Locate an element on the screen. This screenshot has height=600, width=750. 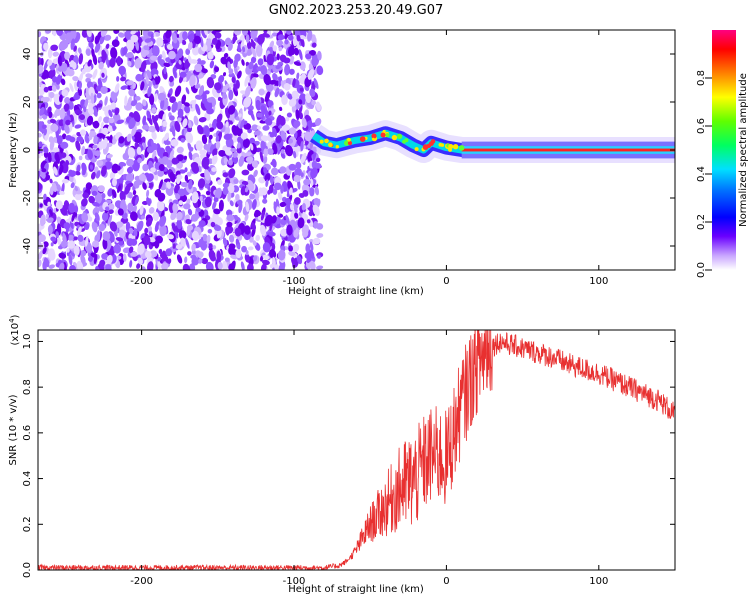
colorbar-tick-label: 0.0 is located at coordinates (701, 270).